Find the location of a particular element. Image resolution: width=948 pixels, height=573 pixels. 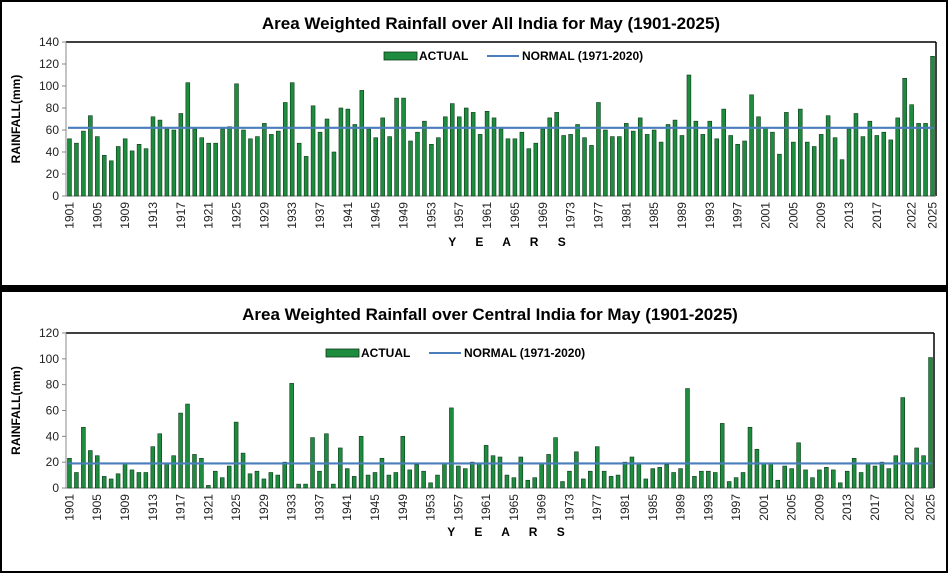

bar-1901 is located at coordinates (69, 473).